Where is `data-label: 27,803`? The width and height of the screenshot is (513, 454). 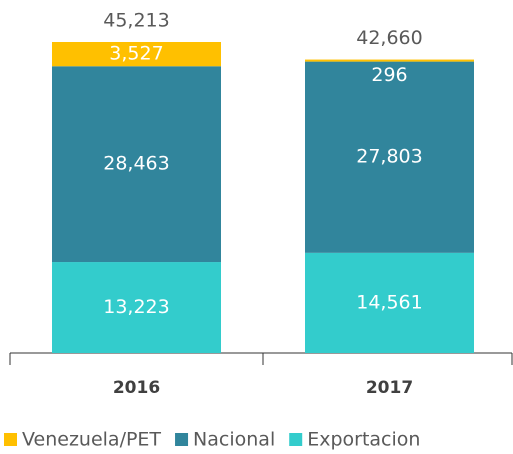 data-label: 27,803 is located at coordinates (389, 157).